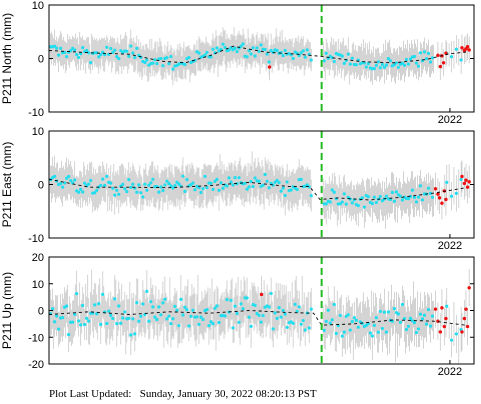 The width and height of the screenshot is (481, 404). I want to click on y-tick-label: 0, so click(41, 186).